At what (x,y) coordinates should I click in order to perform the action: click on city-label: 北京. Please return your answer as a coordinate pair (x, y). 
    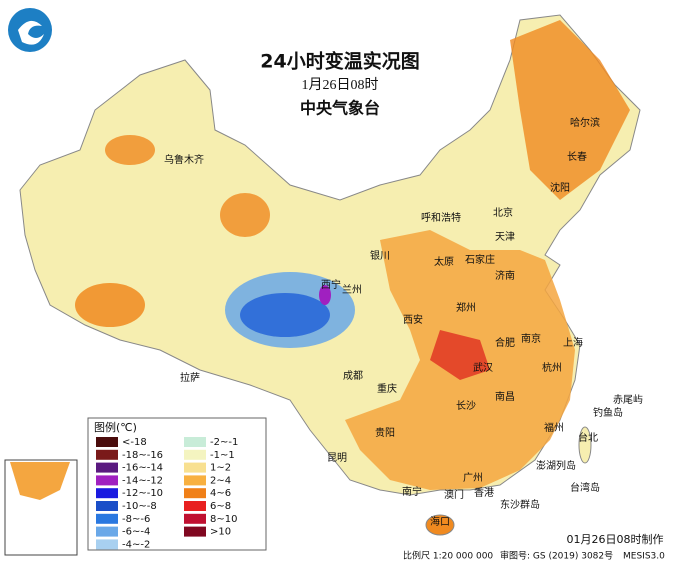
    Looking at the image, I should click on (503, 212).